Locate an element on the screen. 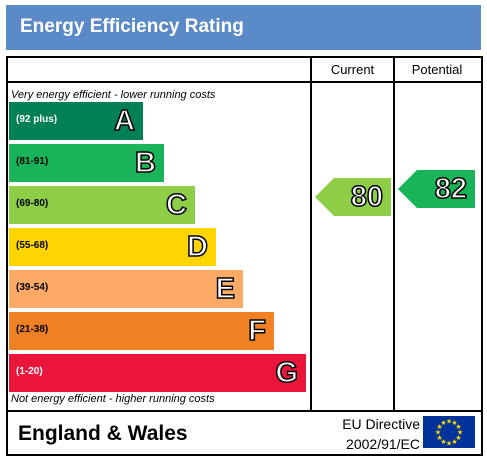  band-range-label: (21-38) is located at coordinates (32, 329).